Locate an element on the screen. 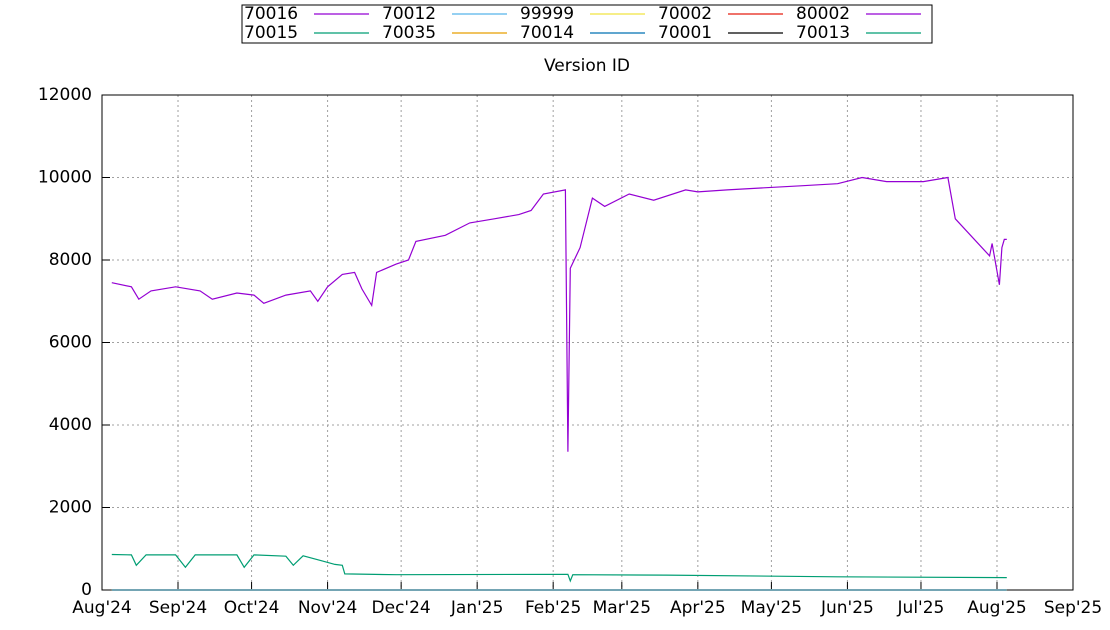  y-tick-label: 10000 is located at coordinates (65, 178).